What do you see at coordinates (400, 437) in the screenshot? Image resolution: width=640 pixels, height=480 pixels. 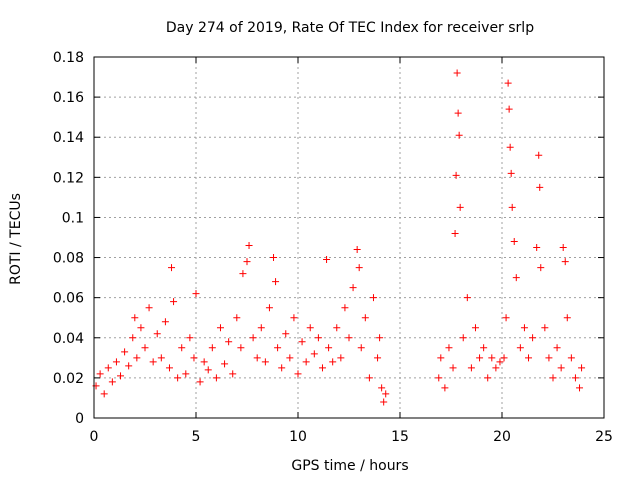 I see `x-tick-label: 15` at bounding box center [400, 437].